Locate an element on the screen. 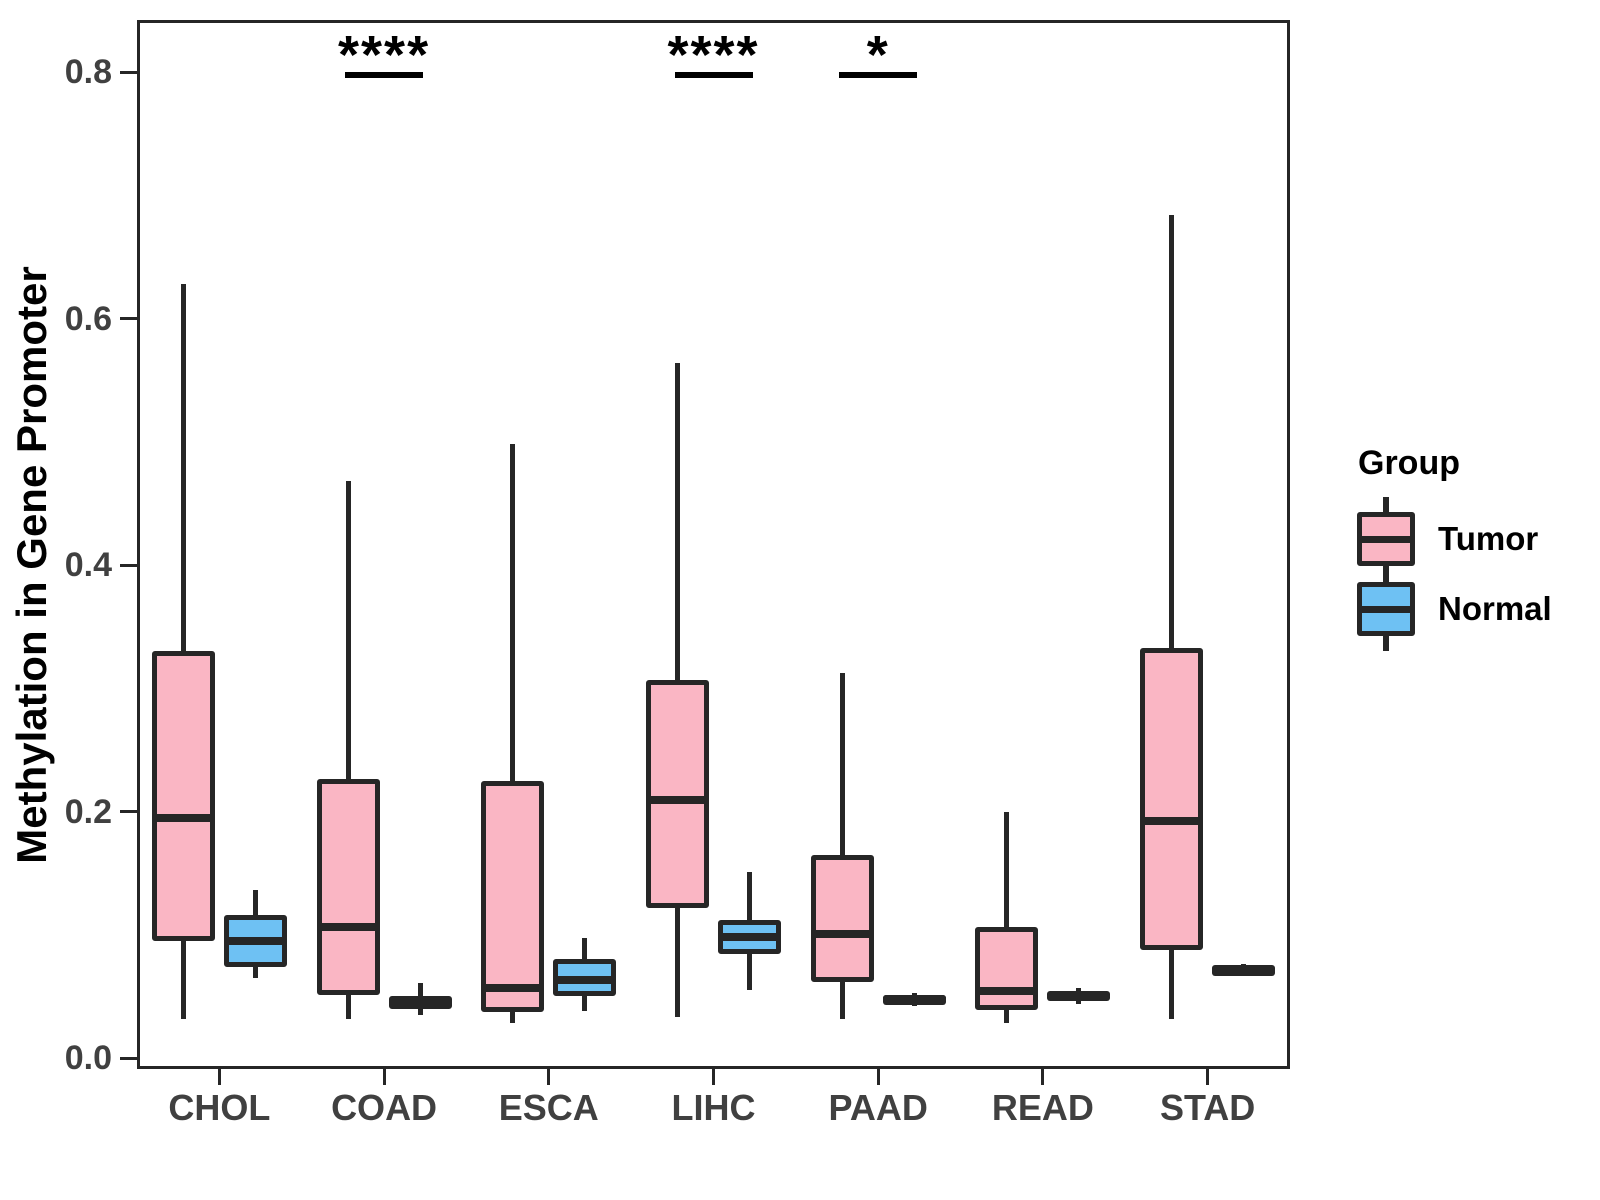 The width and height of the screenshot is (1600, 1200). whisker-upper-esca-tumor is located at coordinates (513, 612).